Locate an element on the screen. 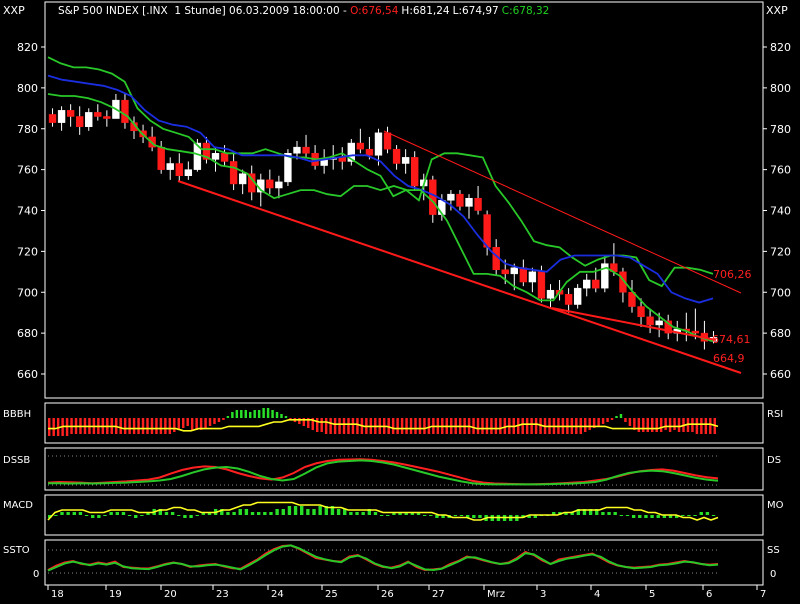 The image size is (800, 604). y-tick-label-right: 740 is located at coordinates (780, 211).